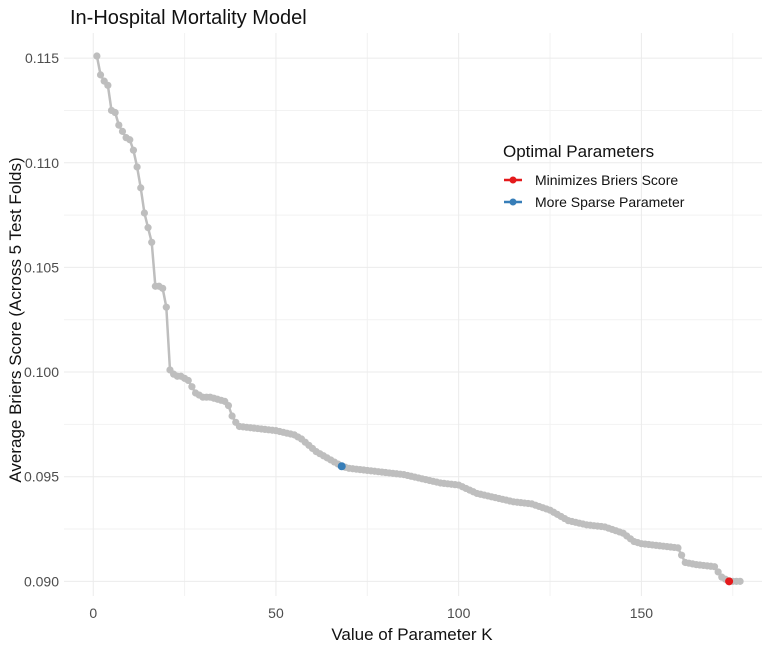  What do you see at coordinates (276, 613) in the screenshot?
I see `x-tick-label: 50` at bounding box center [276, 613].